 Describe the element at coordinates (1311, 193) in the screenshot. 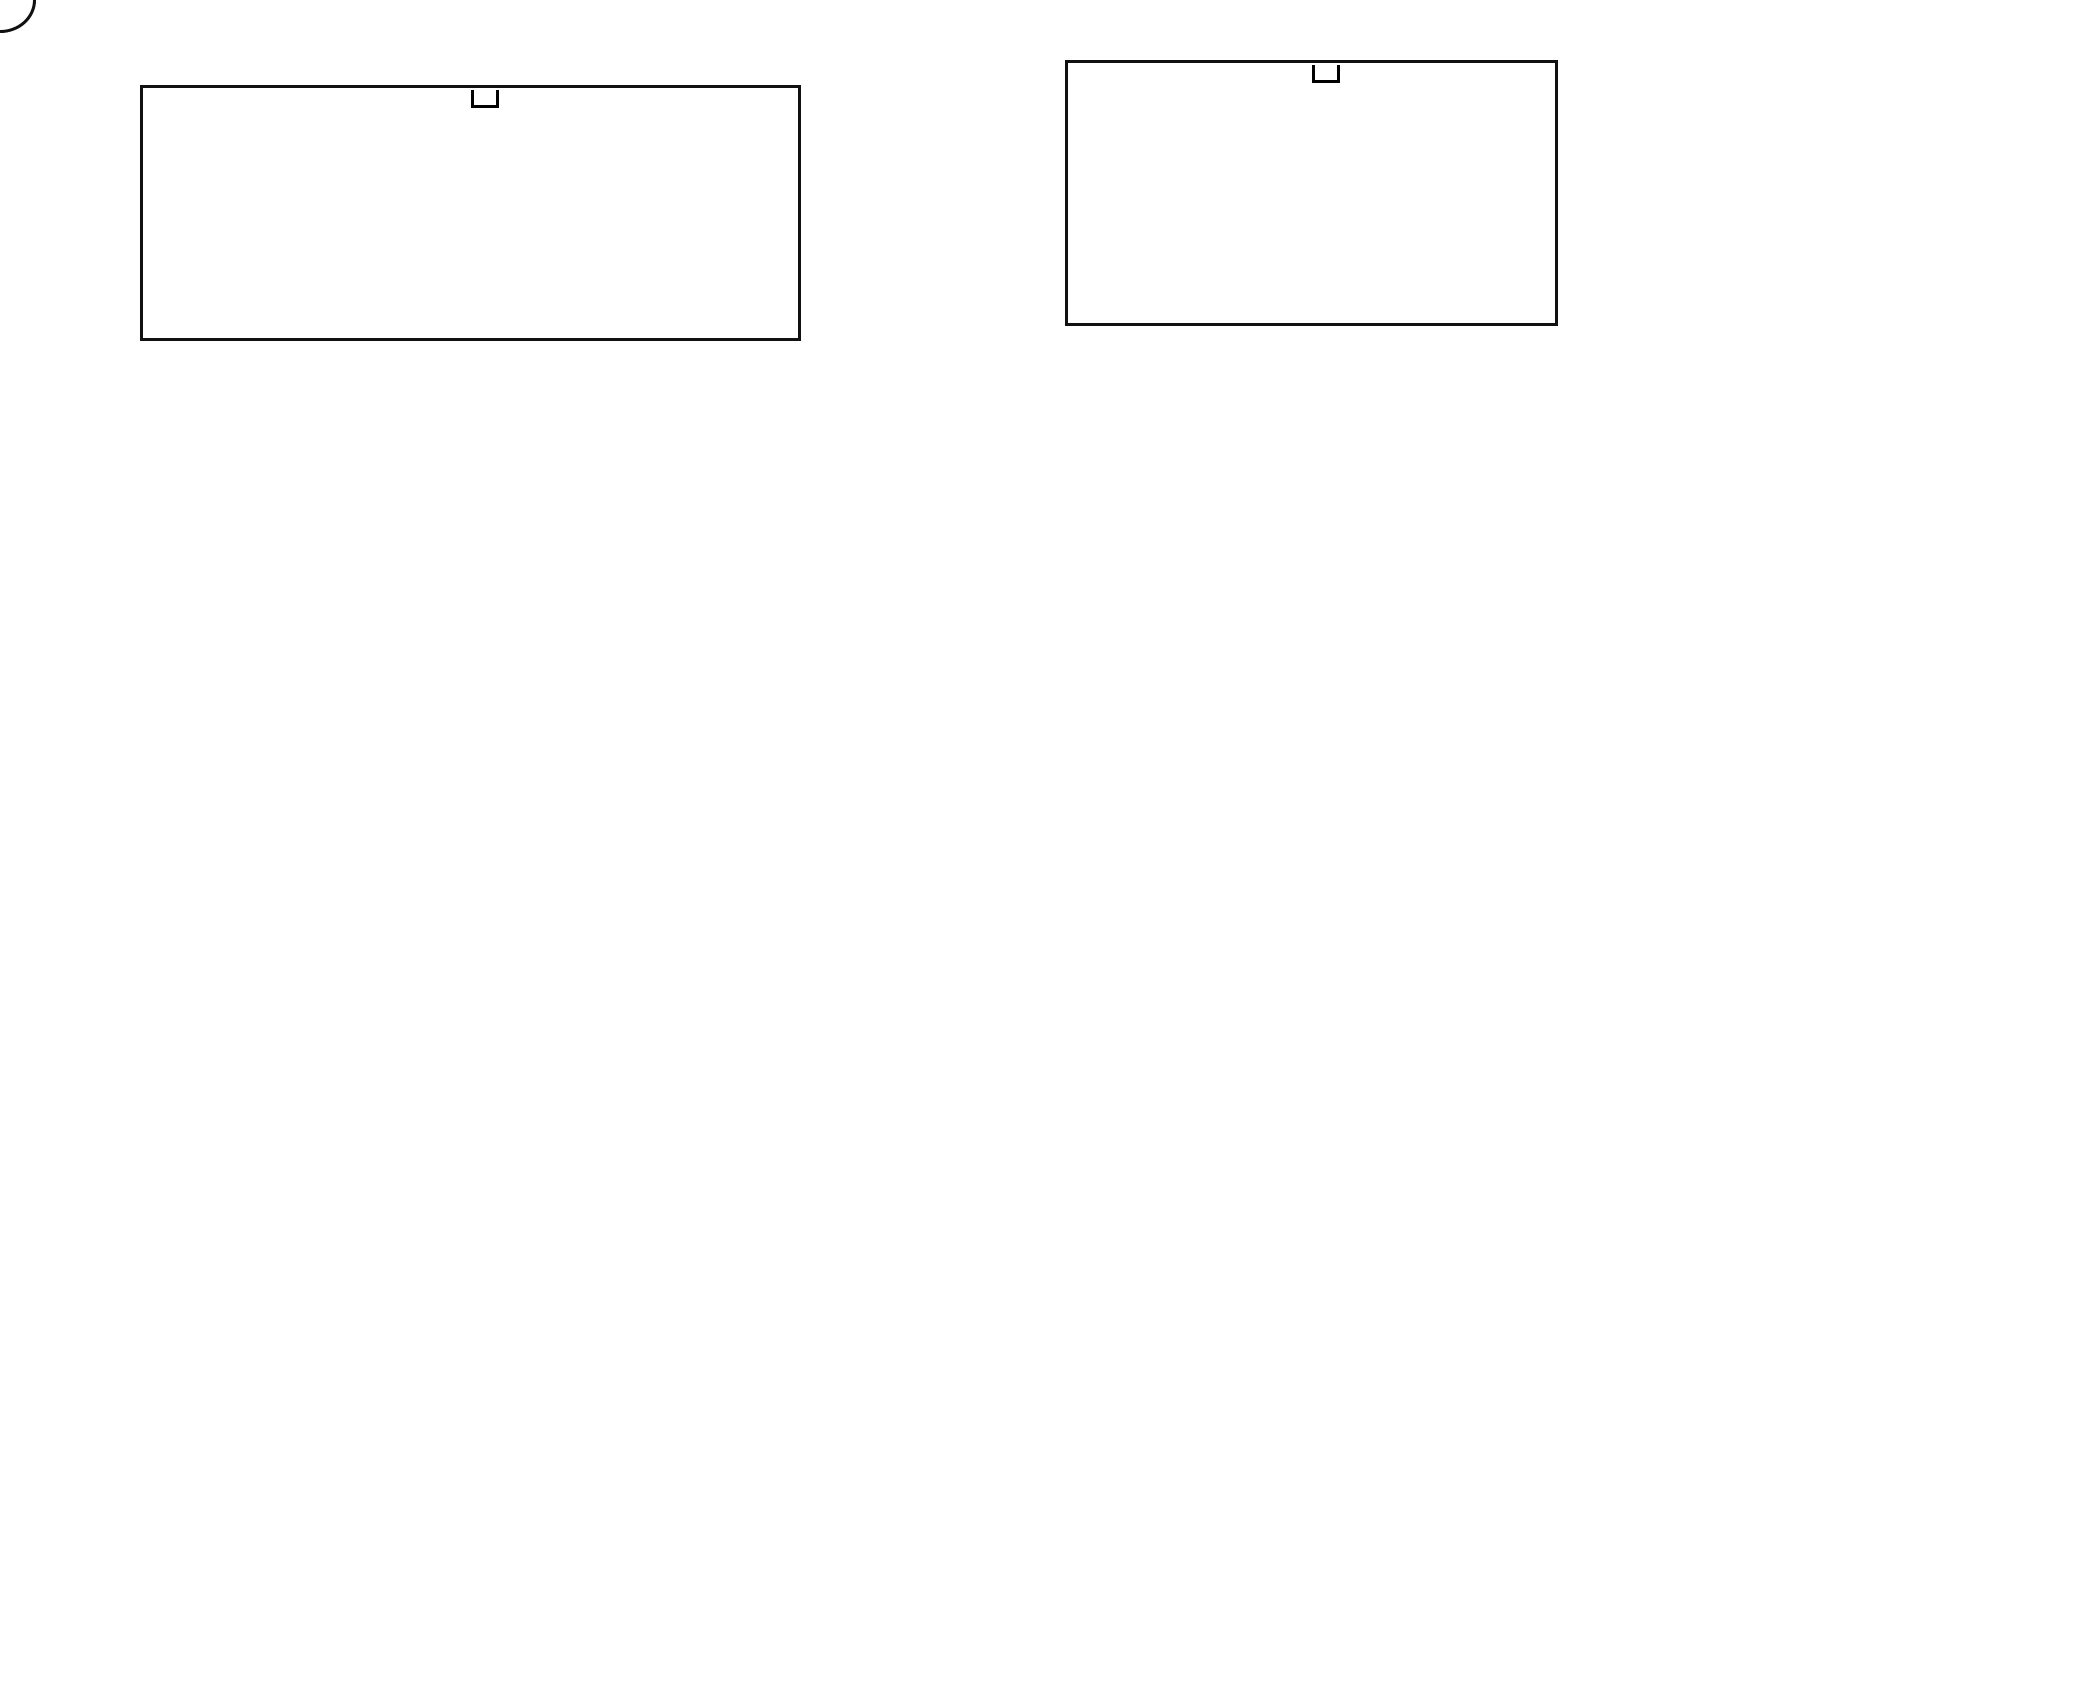

I see `legend-panel-b` at that location.